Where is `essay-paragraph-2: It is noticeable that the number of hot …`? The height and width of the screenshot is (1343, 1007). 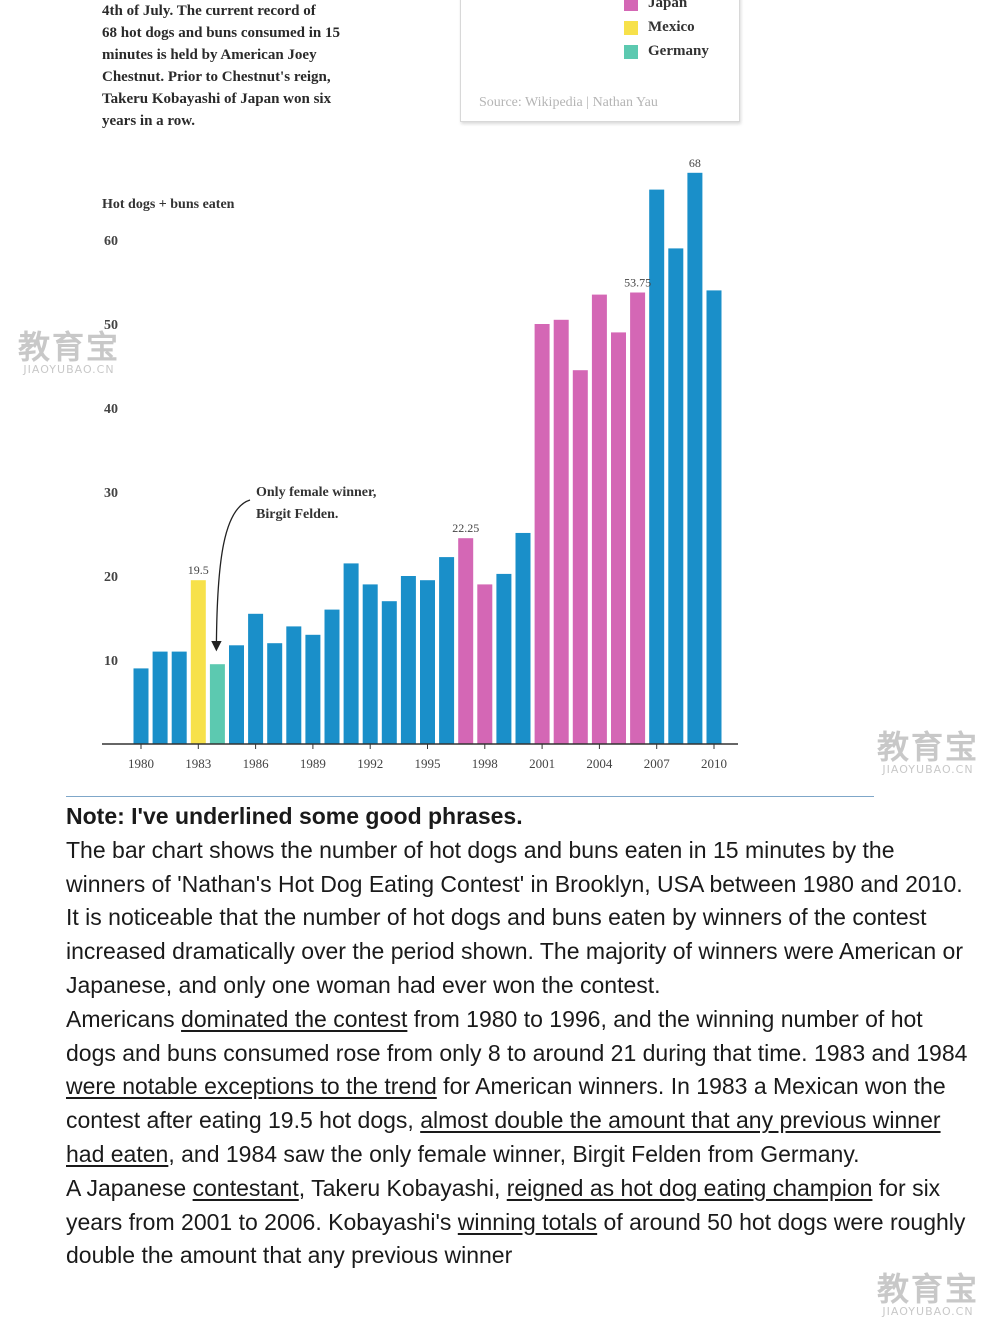 essay-paragraph-2: It is noticeable that the number of hot … is located at coordinates (514, 951).